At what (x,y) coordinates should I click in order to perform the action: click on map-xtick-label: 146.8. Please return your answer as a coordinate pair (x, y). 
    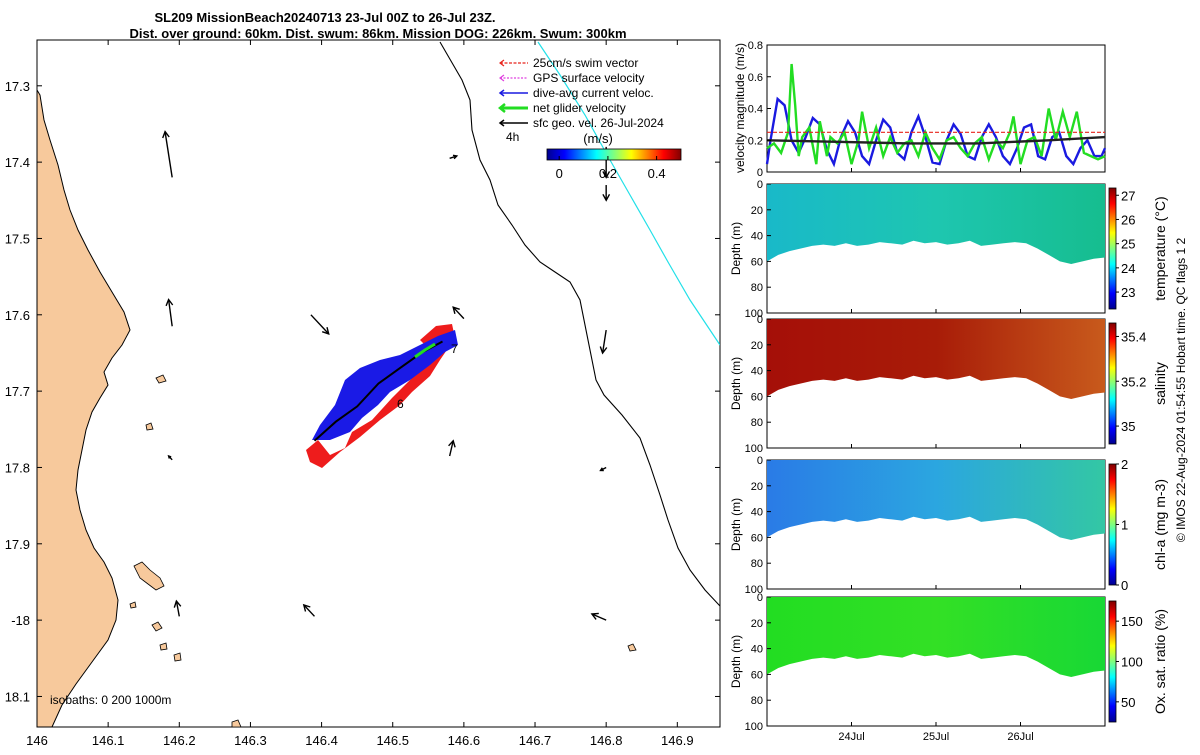
    Looking at the image, I should click on (606, 740).